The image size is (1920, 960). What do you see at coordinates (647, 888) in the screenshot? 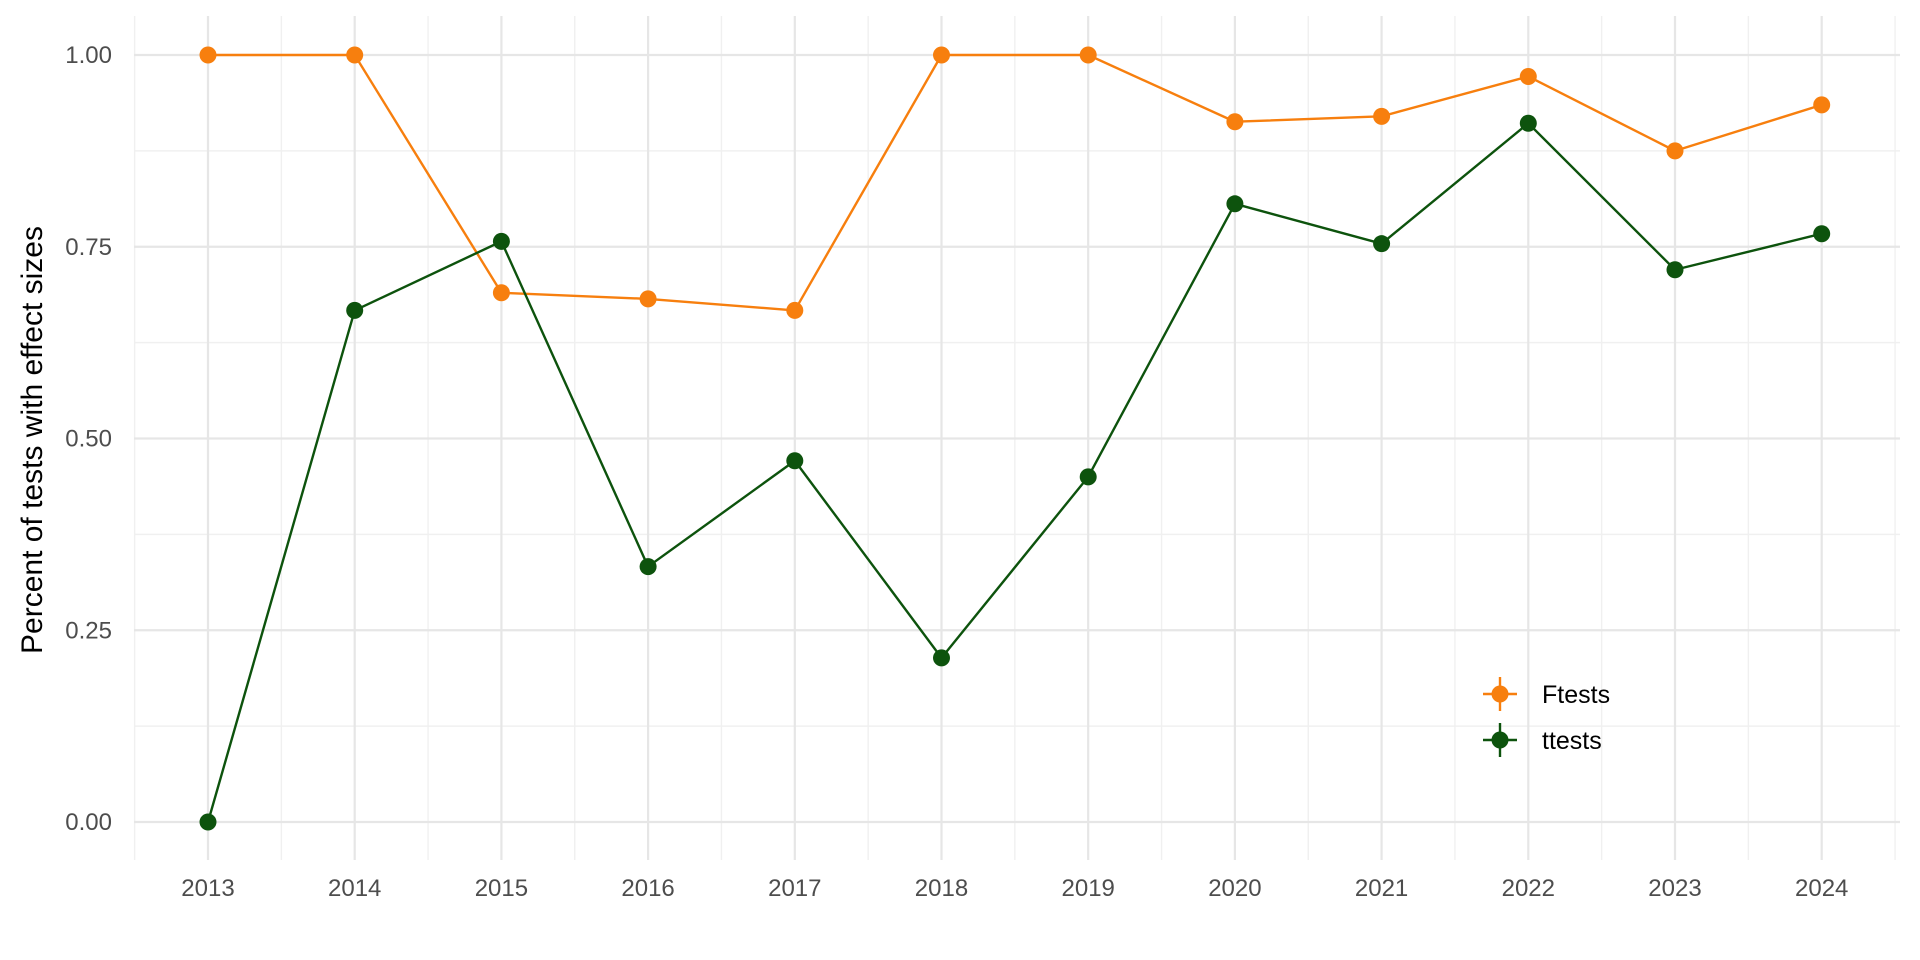
I see `x-tick-label: 2016` at bounding box center [647, 888].